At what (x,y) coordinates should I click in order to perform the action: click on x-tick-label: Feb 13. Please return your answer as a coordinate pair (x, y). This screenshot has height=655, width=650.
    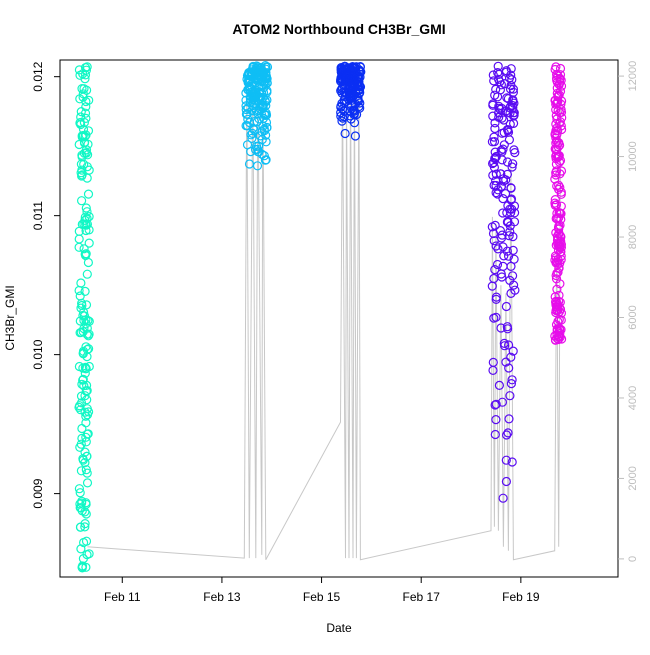
    Looking at the image, I should click on (222, 597).